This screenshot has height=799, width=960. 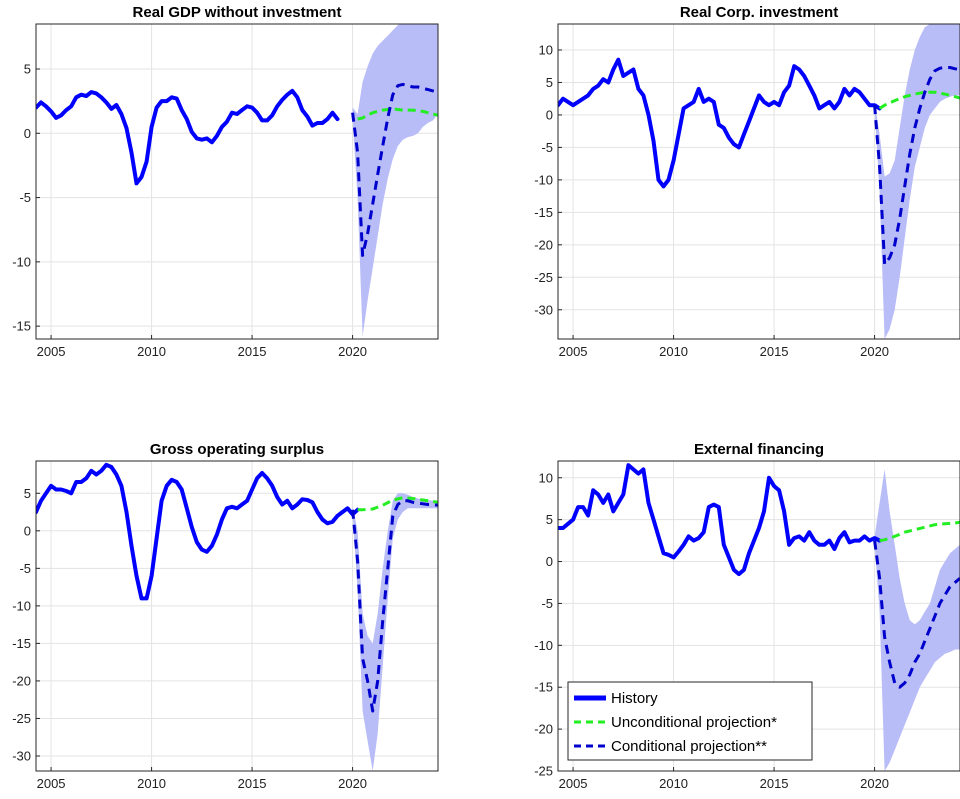 What do you see at coordinates (689, 746) in the screenshot?
I see `legend-label-conditional: Conditional projection**` at bounding box center [689, 746].